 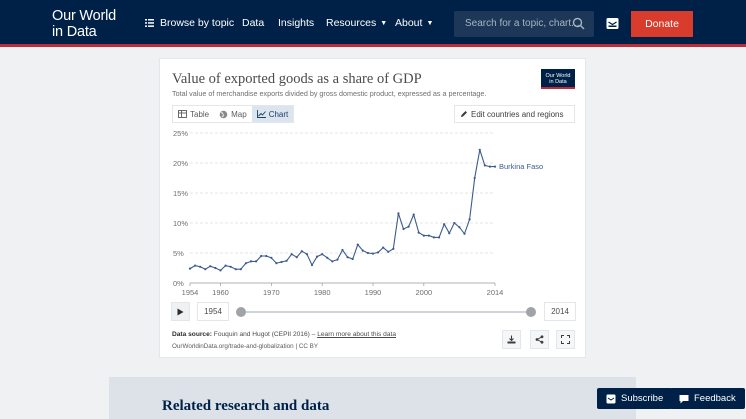 What do you see at coordinates (342, 210) in the screenshot?
I see `series-line` at bounding box center [342, 210].